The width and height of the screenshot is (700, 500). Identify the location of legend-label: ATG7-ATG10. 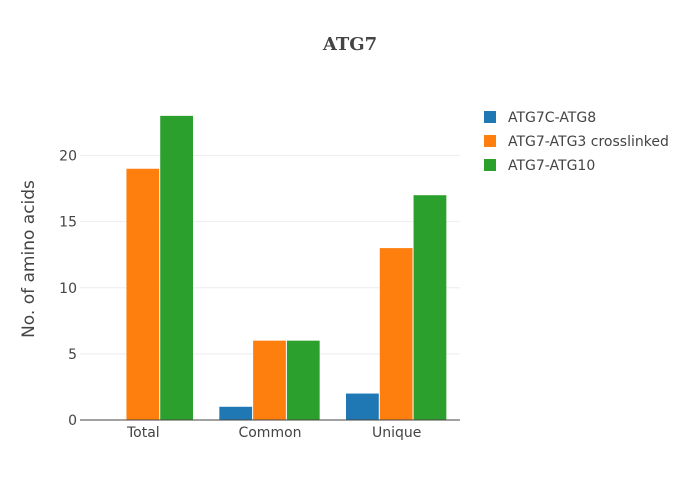
(551, 166).